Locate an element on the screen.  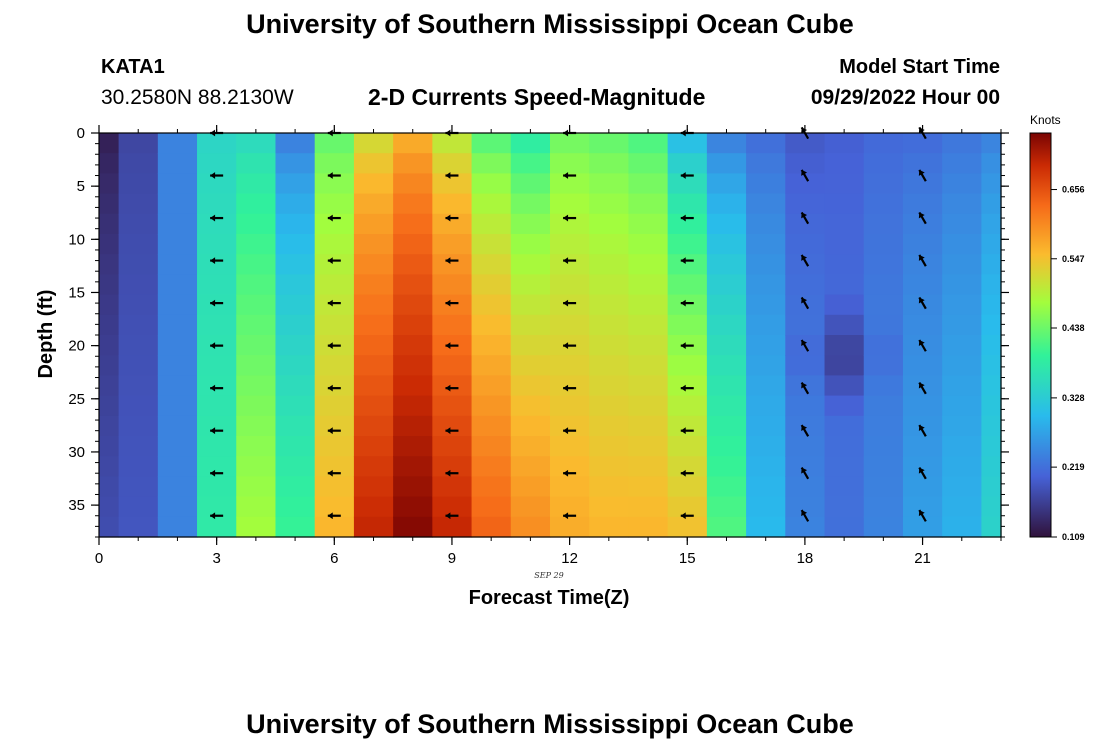
x-tick-label: 15 is located at coordinates (687, 558).